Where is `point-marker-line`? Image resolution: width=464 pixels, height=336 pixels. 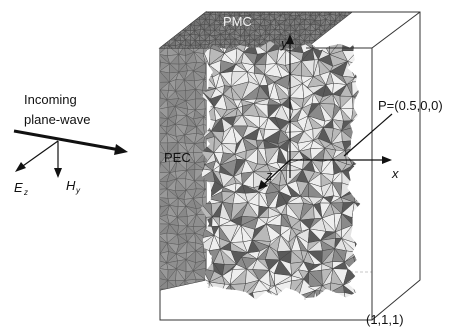
point-marker-line is located at coordinates (368, 135).